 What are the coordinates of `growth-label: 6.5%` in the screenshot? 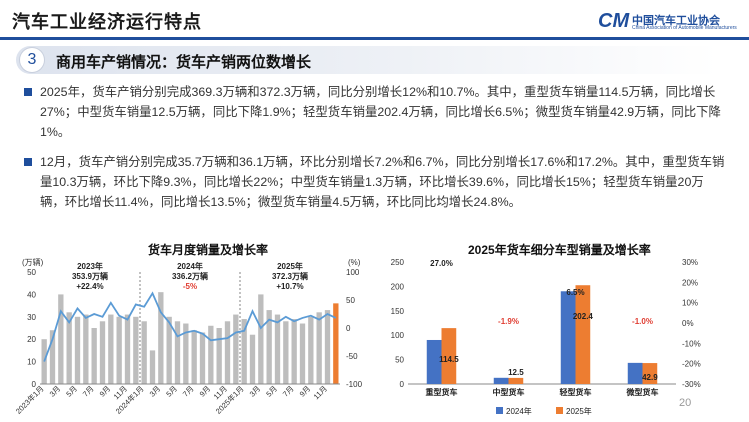 It's located at (575, 292).